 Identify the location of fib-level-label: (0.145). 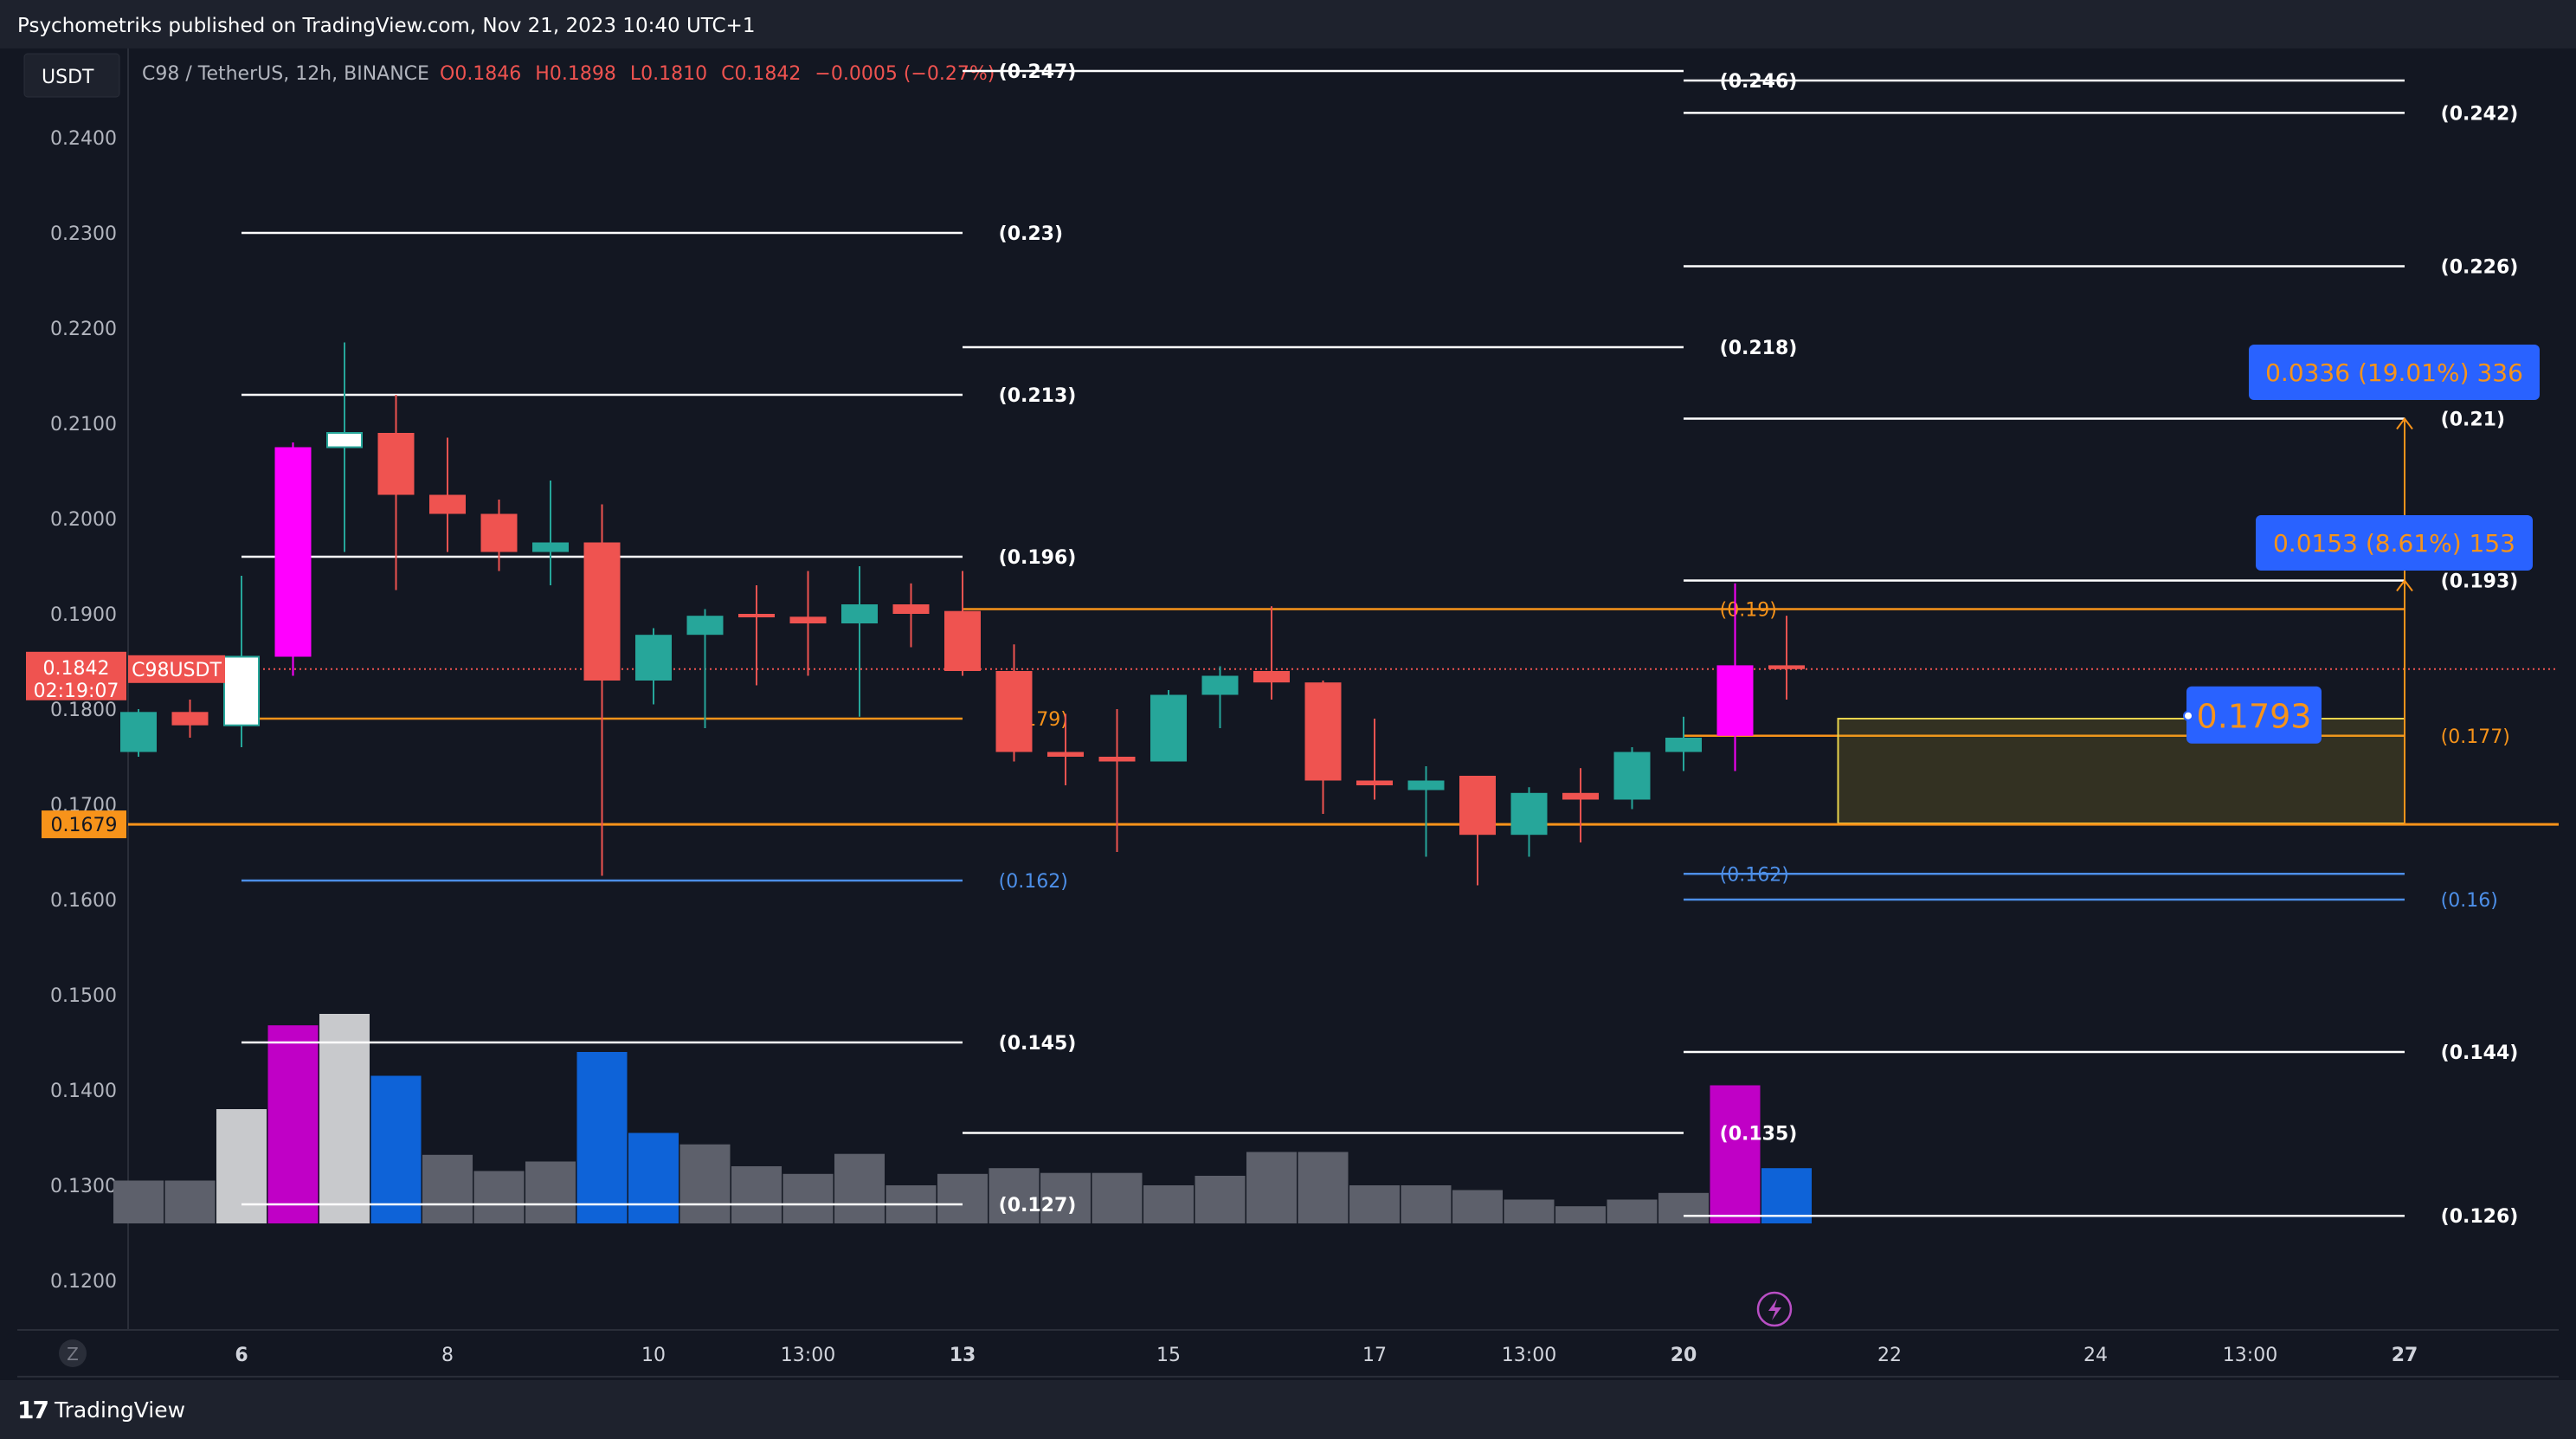
(1038, 1044).